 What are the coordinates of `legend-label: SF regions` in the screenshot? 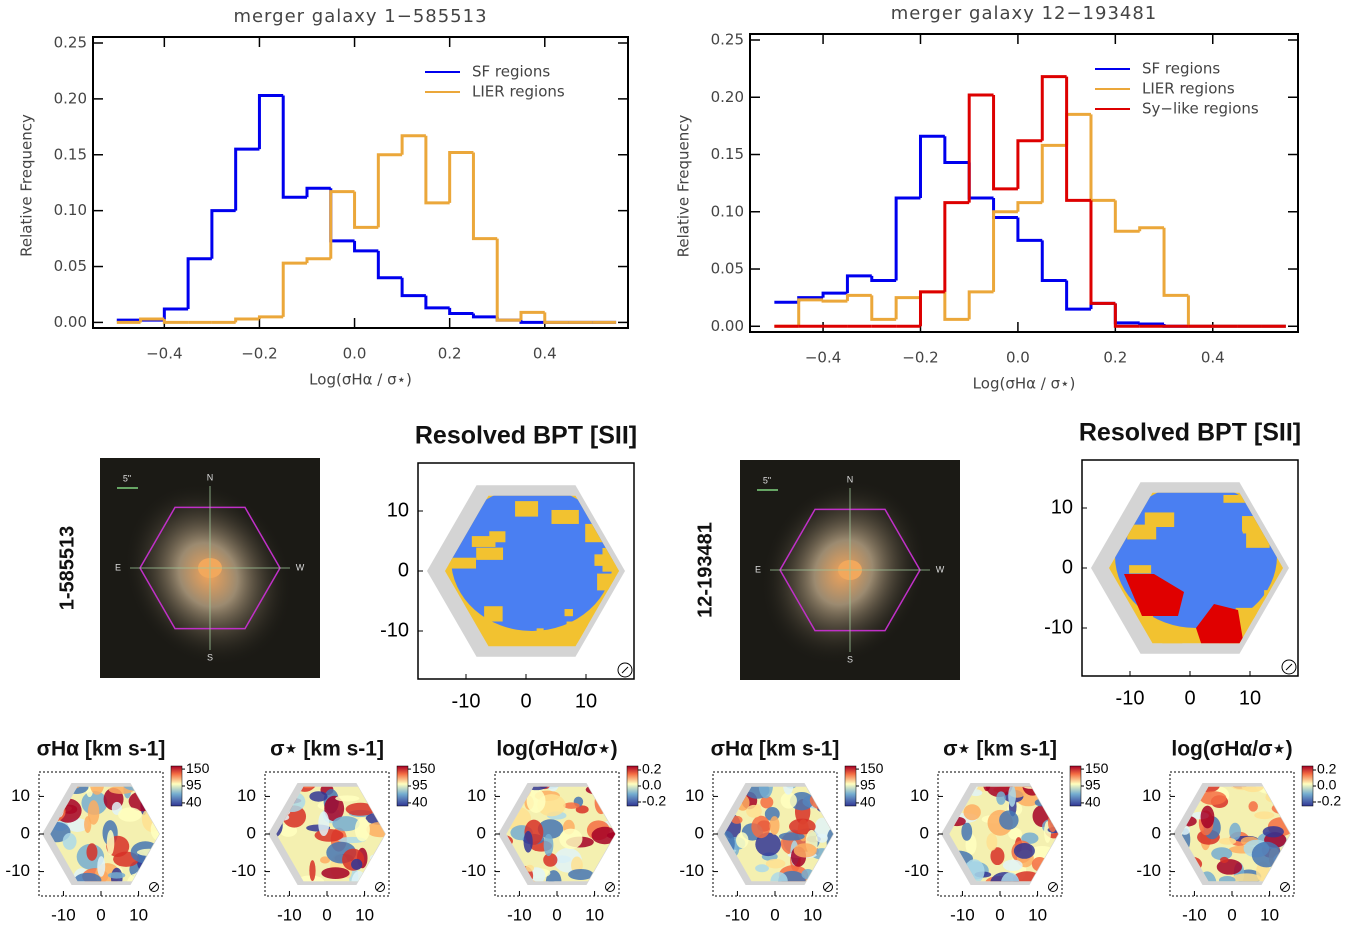 It's located at (1181, 69).